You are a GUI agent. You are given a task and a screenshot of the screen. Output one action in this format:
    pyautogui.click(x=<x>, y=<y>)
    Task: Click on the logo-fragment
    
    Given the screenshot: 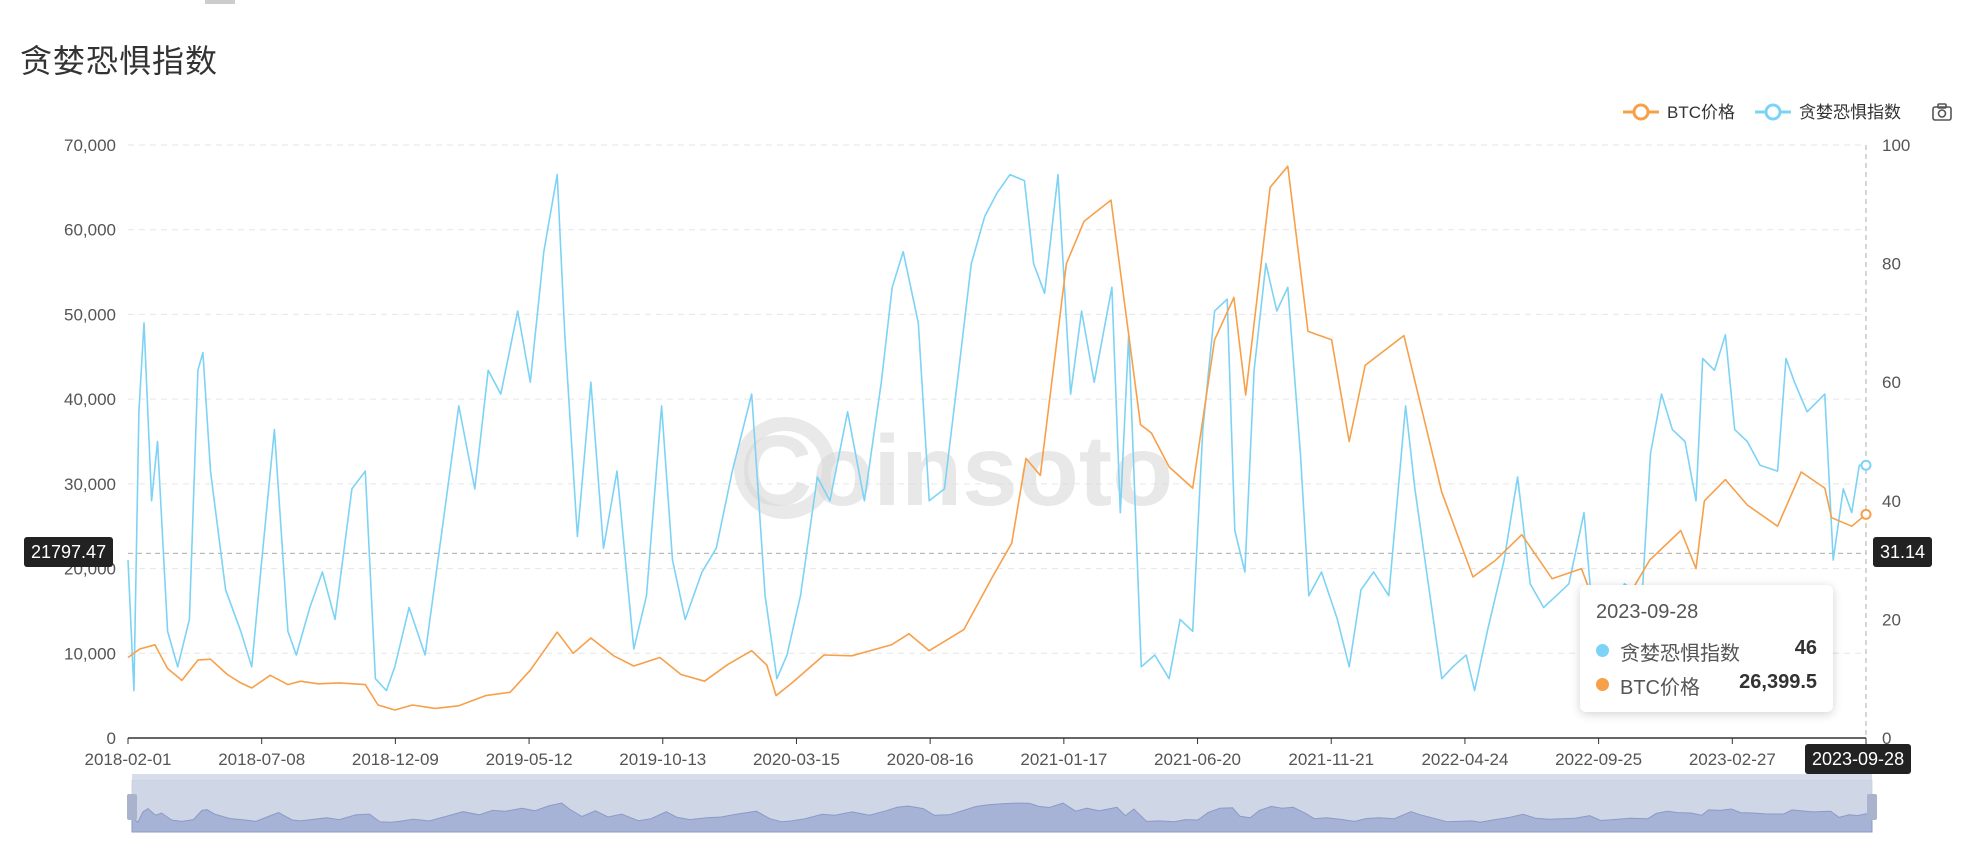 What is the action you would take?
    pyautogui.click(x=220, y=2)
    